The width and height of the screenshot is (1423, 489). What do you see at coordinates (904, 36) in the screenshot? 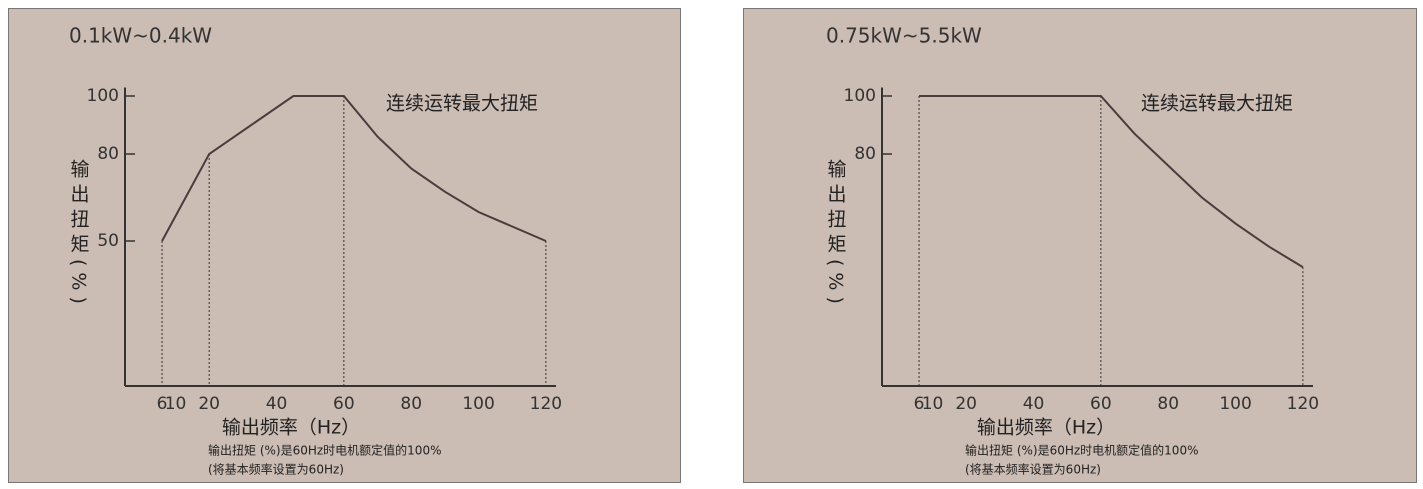
I see `chart-title: 0.75kW~5.5kW` at bounding box center [904, 36].